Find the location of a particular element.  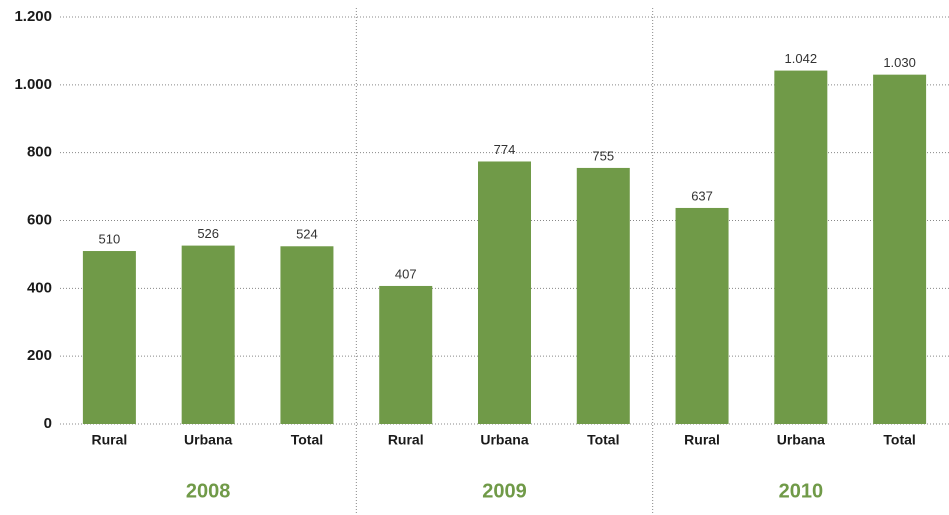

y-tick-label: 400 is located at coordinates (39, 287).